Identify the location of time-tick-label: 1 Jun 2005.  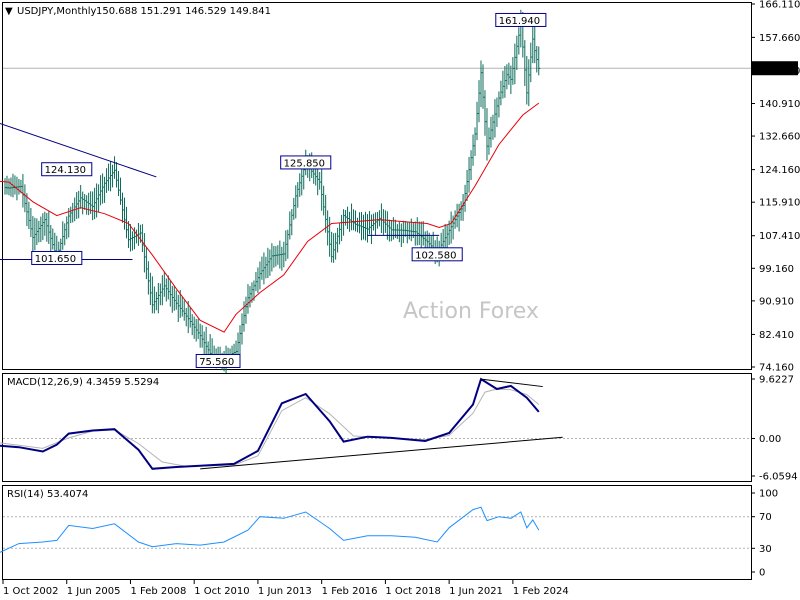
(94, 591).